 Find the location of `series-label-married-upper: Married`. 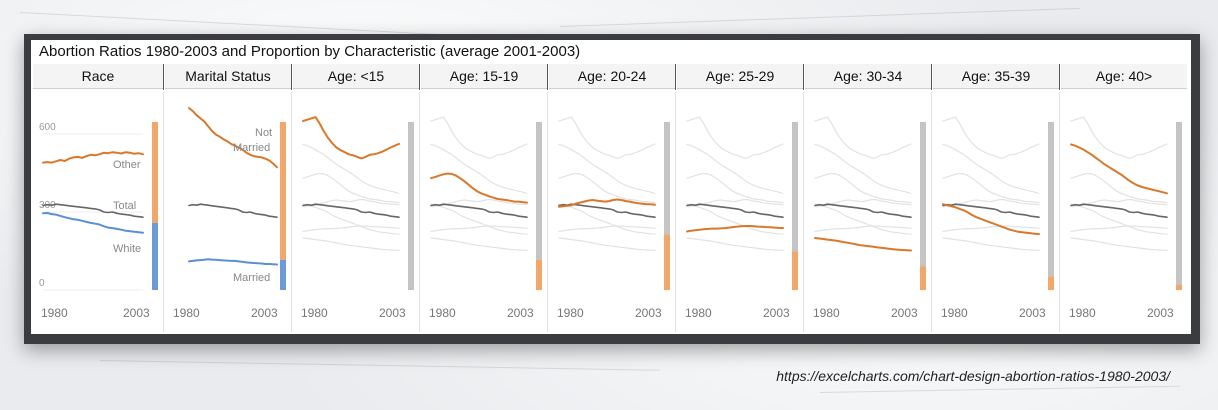

series-label-married-upper: Married is located at coordinates (251, 148).